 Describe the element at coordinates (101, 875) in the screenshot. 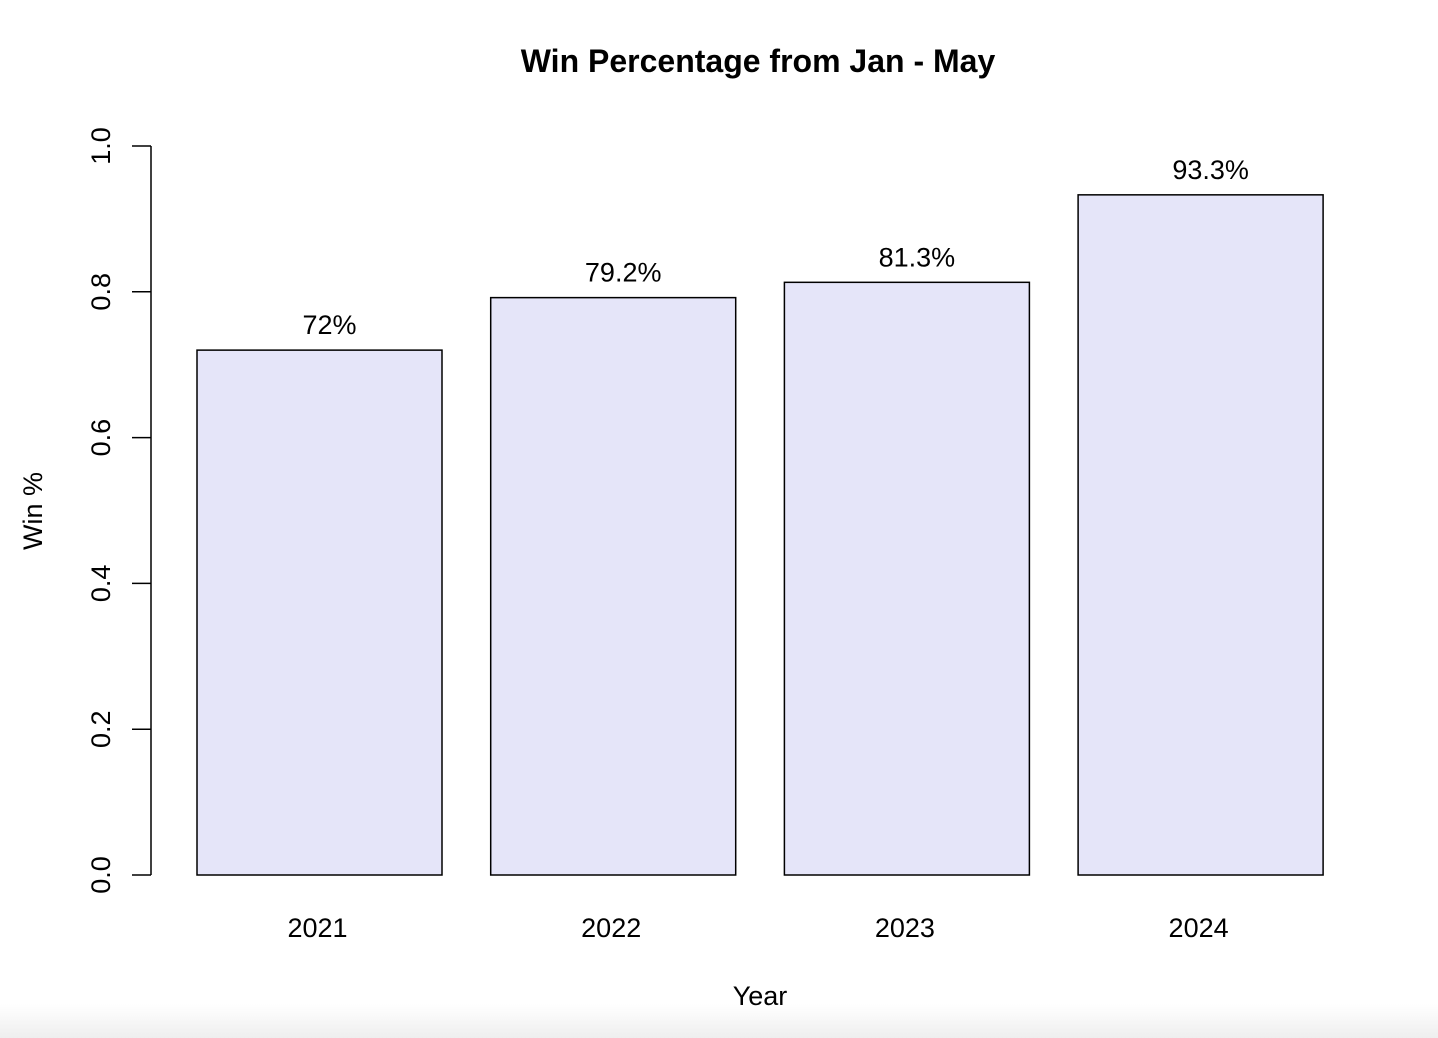

I see `y-tick-label: 0.0` at that location.